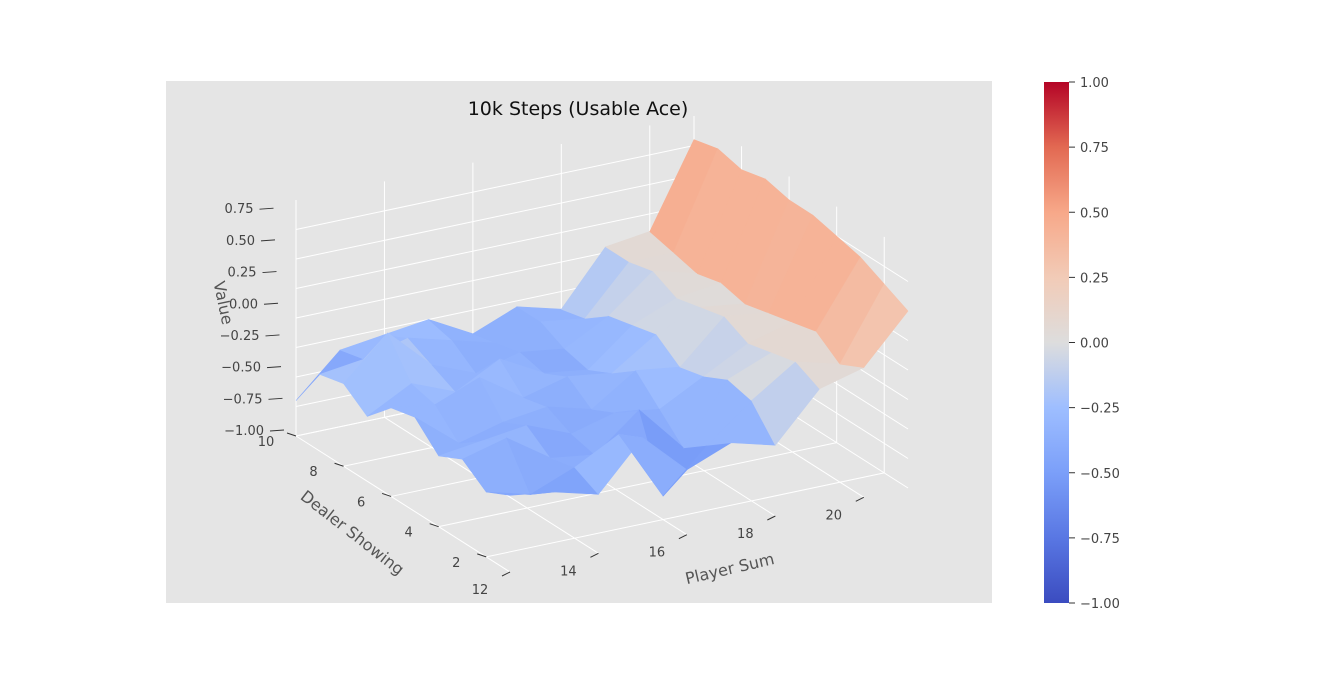 Image resolution: width=1331 pixels, height=679 pixels. I want to click on y-tick-label: 4, so click(409, 533).